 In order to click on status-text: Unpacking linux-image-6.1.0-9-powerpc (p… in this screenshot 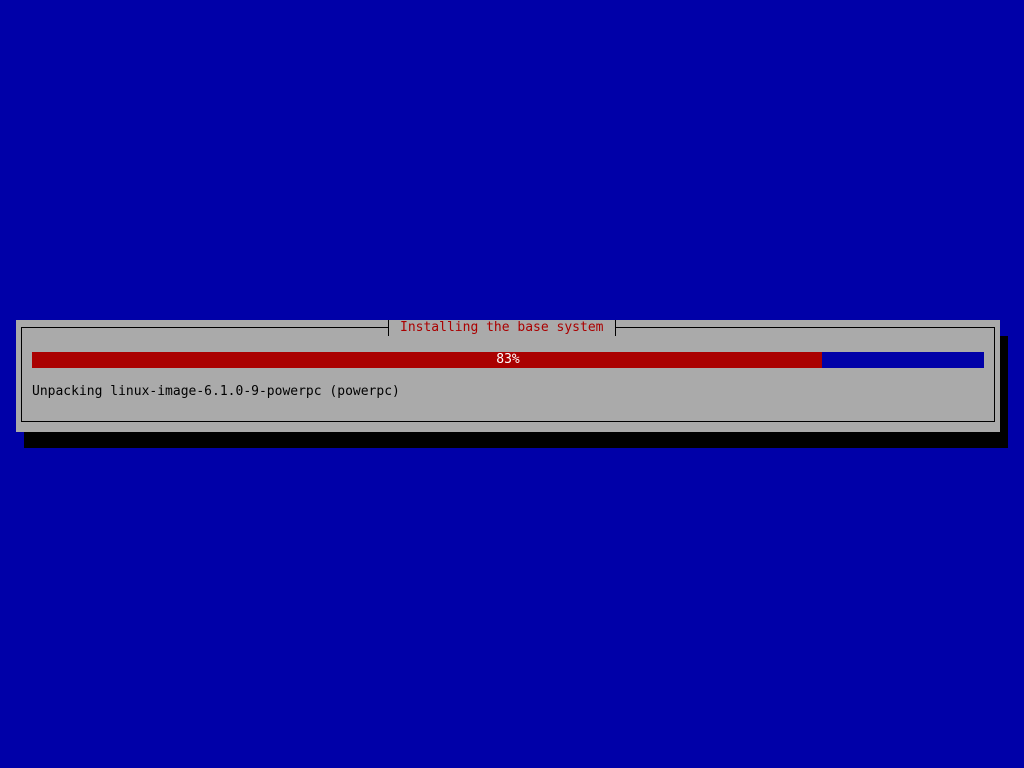, I will do `click(216, 391)`.